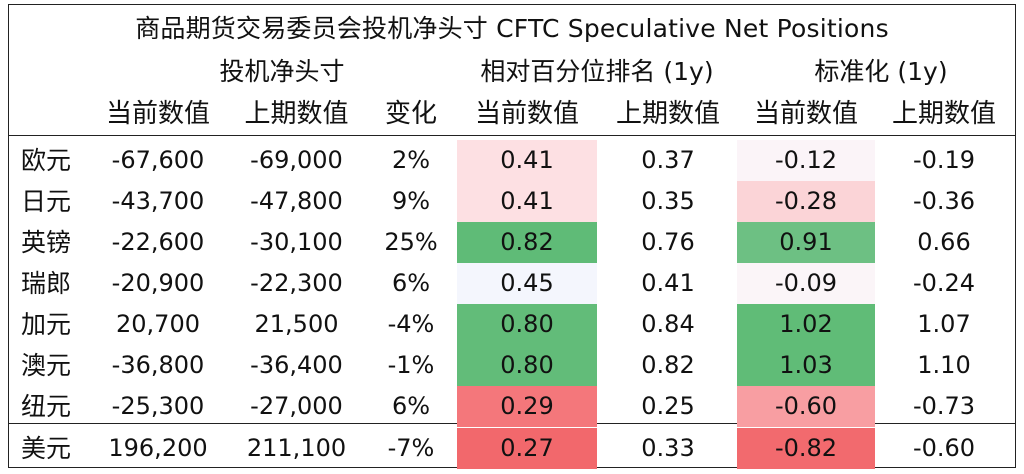  I want to click on col-net-previous: 上期数值, so click(296, 114).